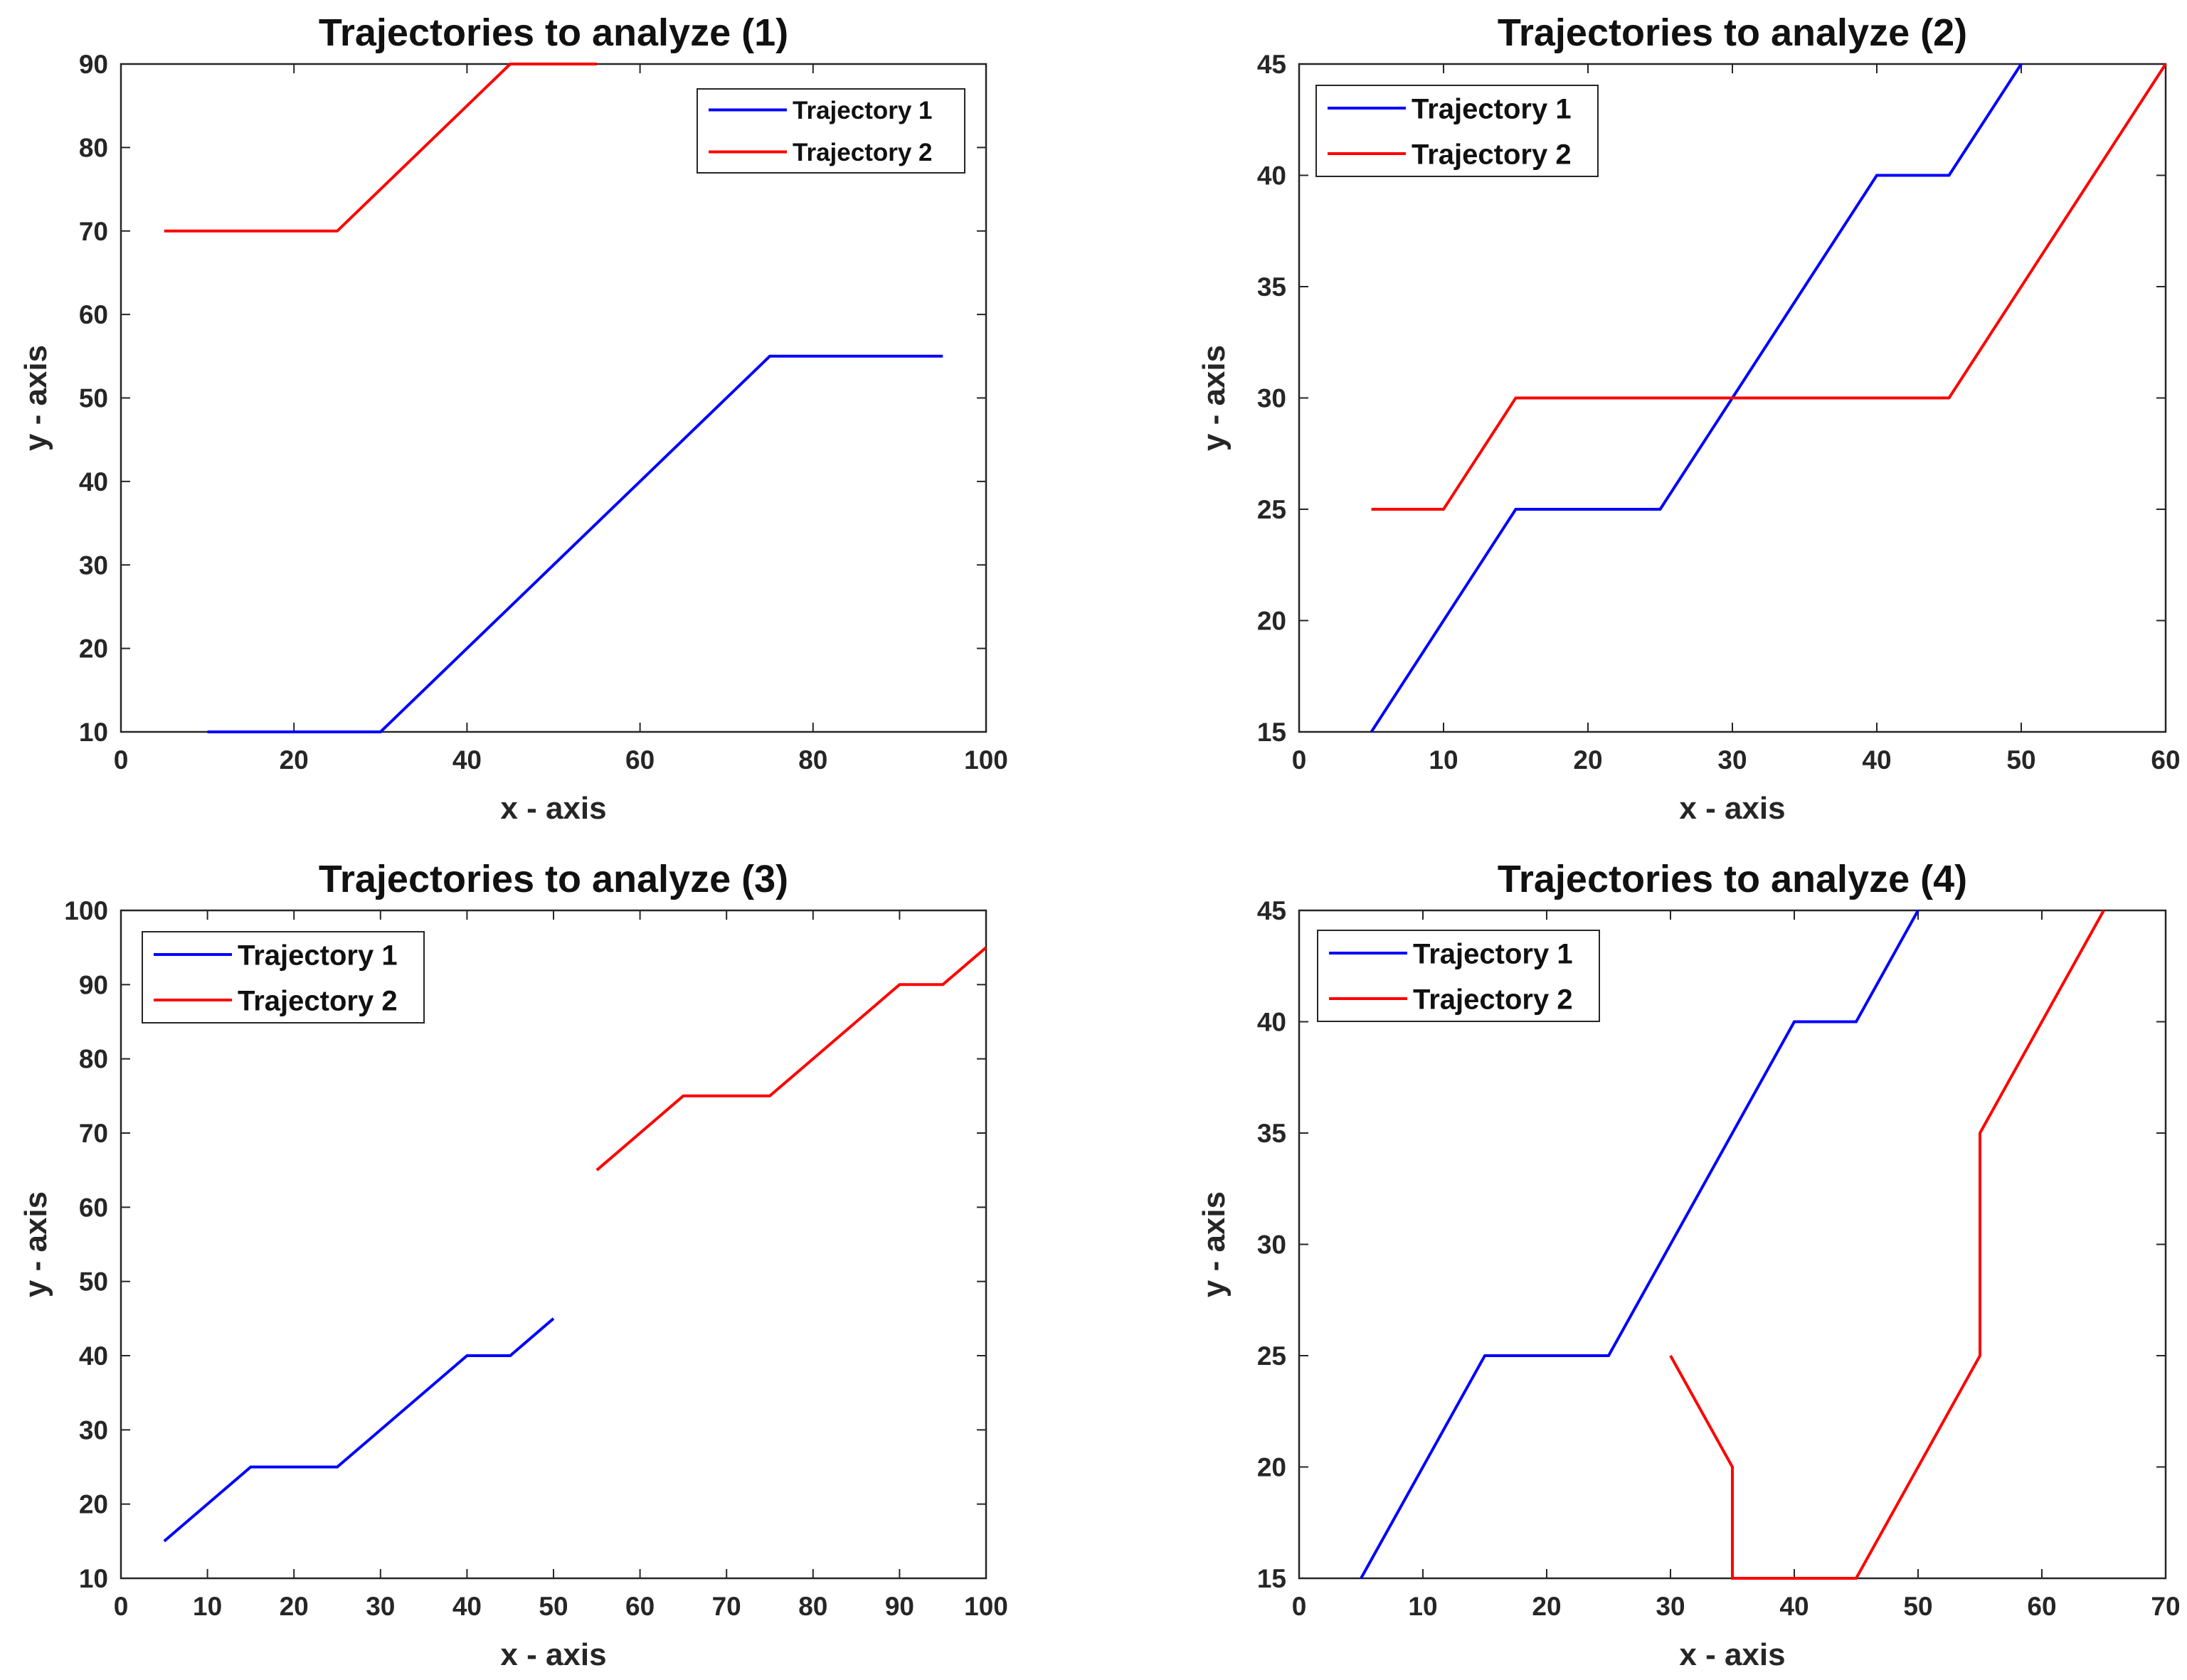 The width and height of the screenshot is (2187, 1680). What do you see at coordinates (1732, 879) in the screenshot?
I see `chart-title: Trajectories to analyze (4)` at bounding box center [1732, 879].